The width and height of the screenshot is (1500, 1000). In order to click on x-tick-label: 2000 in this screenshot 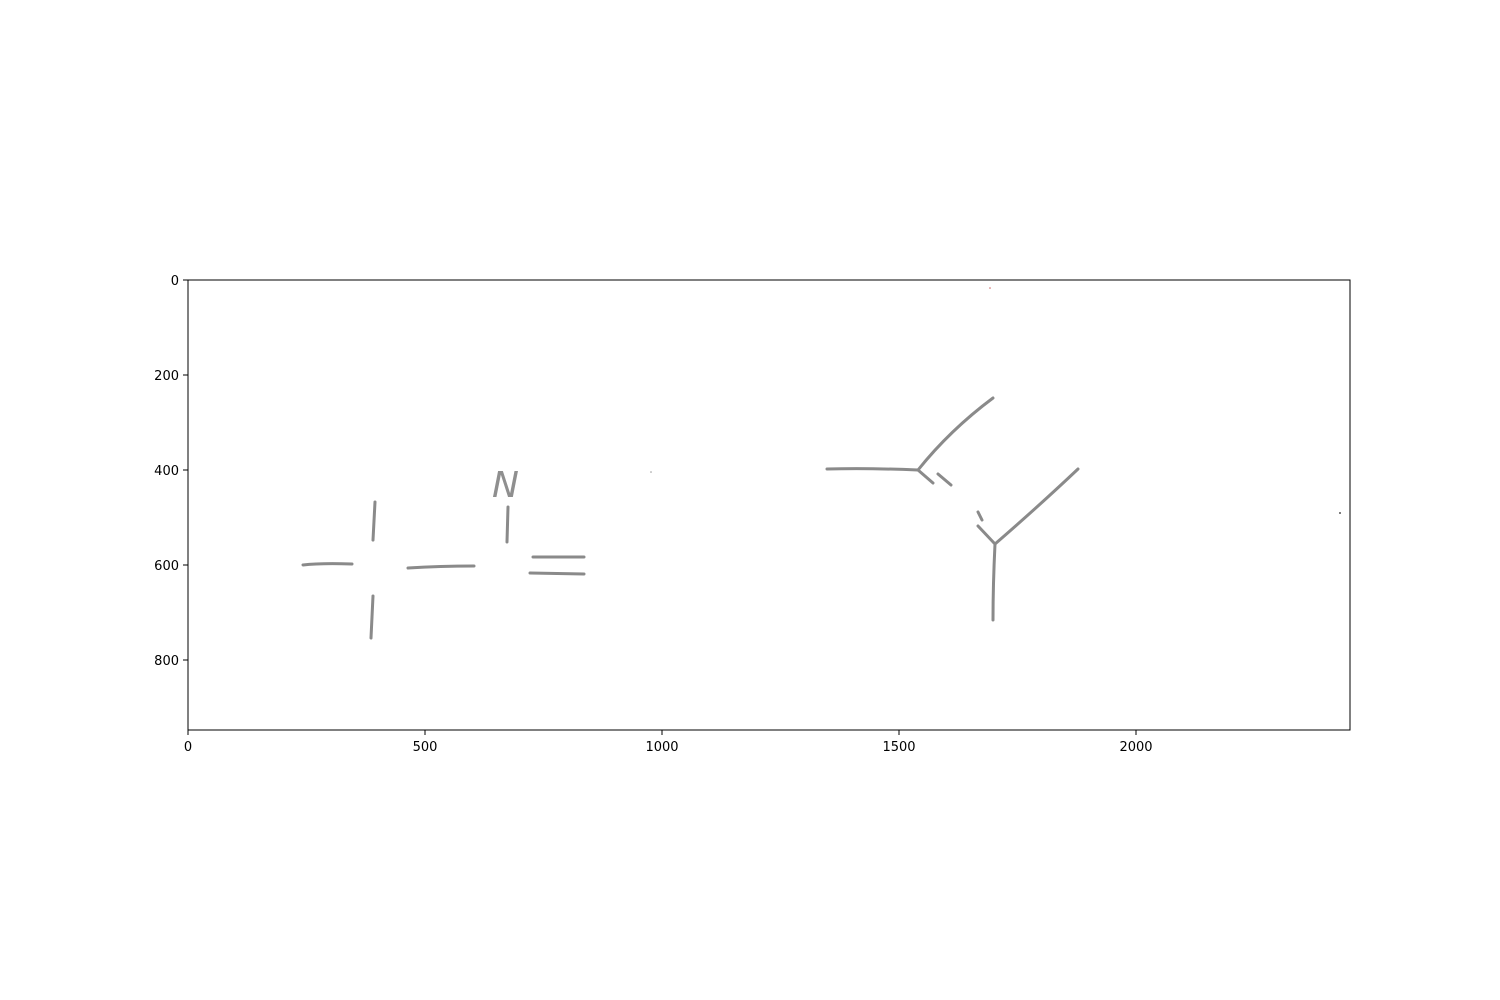, I will do `click(1135, 747)`.